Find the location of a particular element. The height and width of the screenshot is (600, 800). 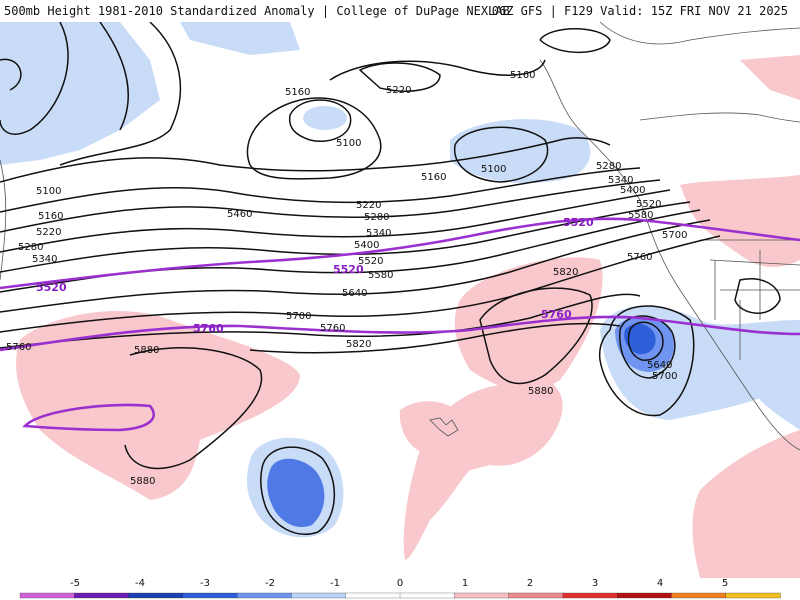

colorbar-ticks: -5 -4 -3 -2 -1 0 1 2 3 4 5 is located at coordinates (399, 583).